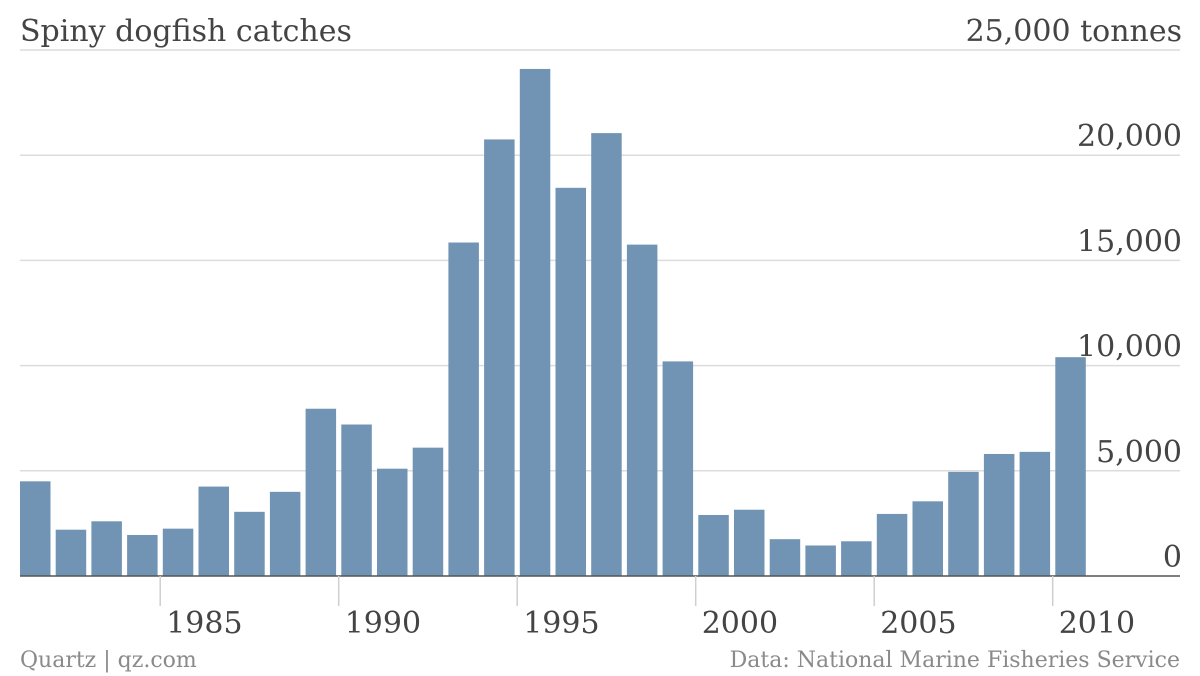 The image size is (1200, 676). Describe the element at coordinates (108, 660) in the screenshot. I see `credit-text: Quartz | qz.com` at that location.